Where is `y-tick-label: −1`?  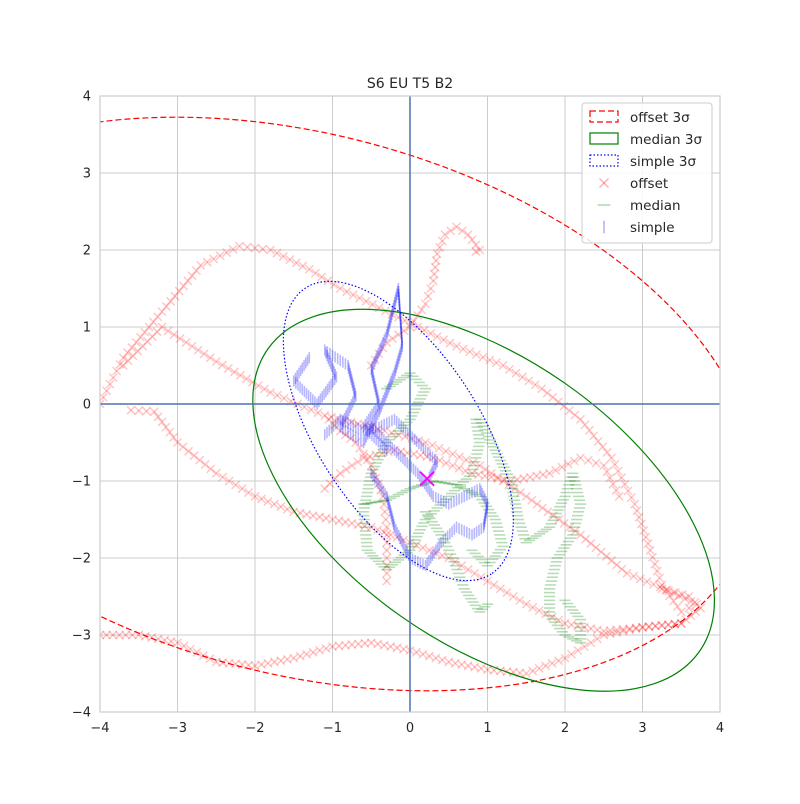
y-tick-label: −1 is located at coordinates (81, 482).